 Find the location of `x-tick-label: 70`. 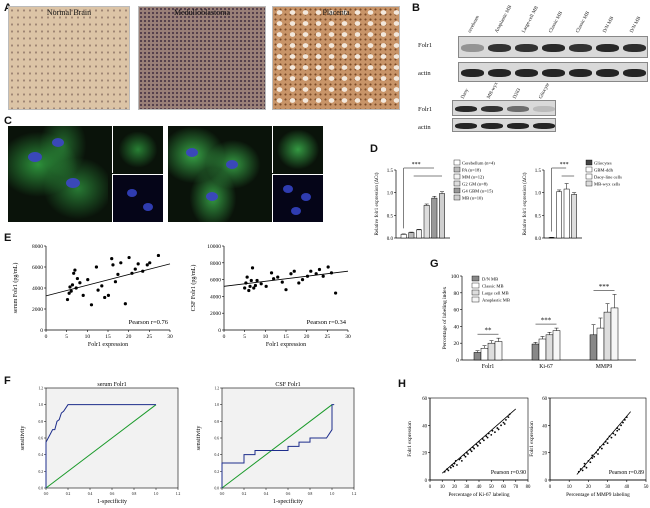

x-tick-label: 70 is located at coordinates (515, 487).